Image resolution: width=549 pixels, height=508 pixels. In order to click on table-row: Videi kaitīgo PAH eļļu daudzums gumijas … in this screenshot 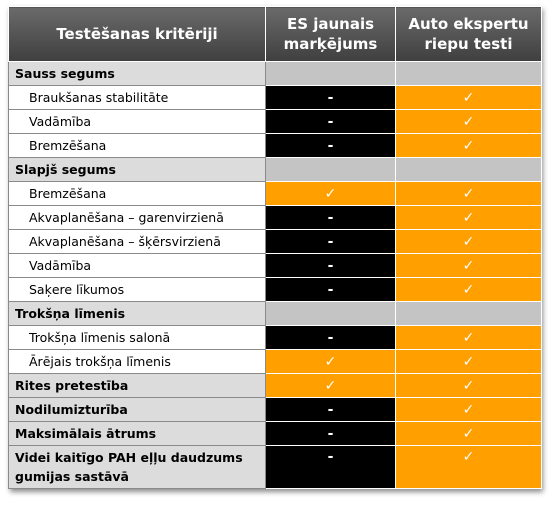, I will do `click(275, 467)`.